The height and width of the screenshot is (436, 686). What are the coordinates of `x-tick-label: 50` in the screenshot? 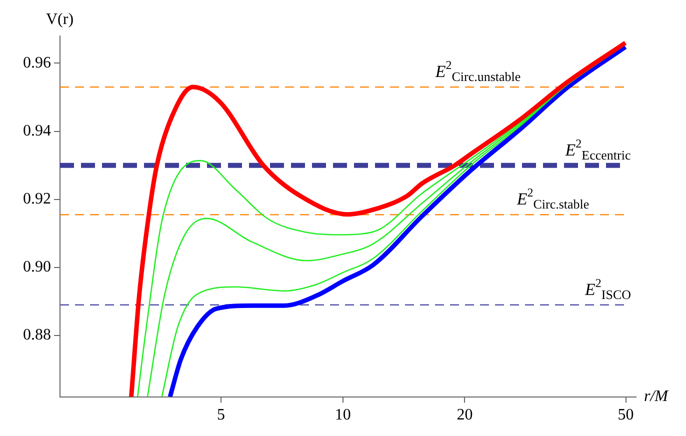 It's located at (626, 415).